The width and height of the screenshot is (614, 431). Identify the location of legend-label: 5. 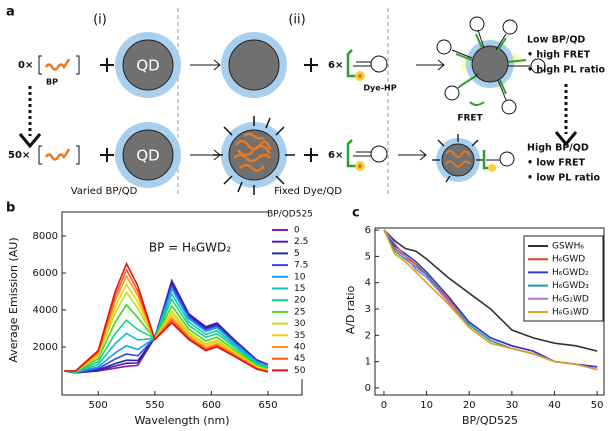
(297, 254).